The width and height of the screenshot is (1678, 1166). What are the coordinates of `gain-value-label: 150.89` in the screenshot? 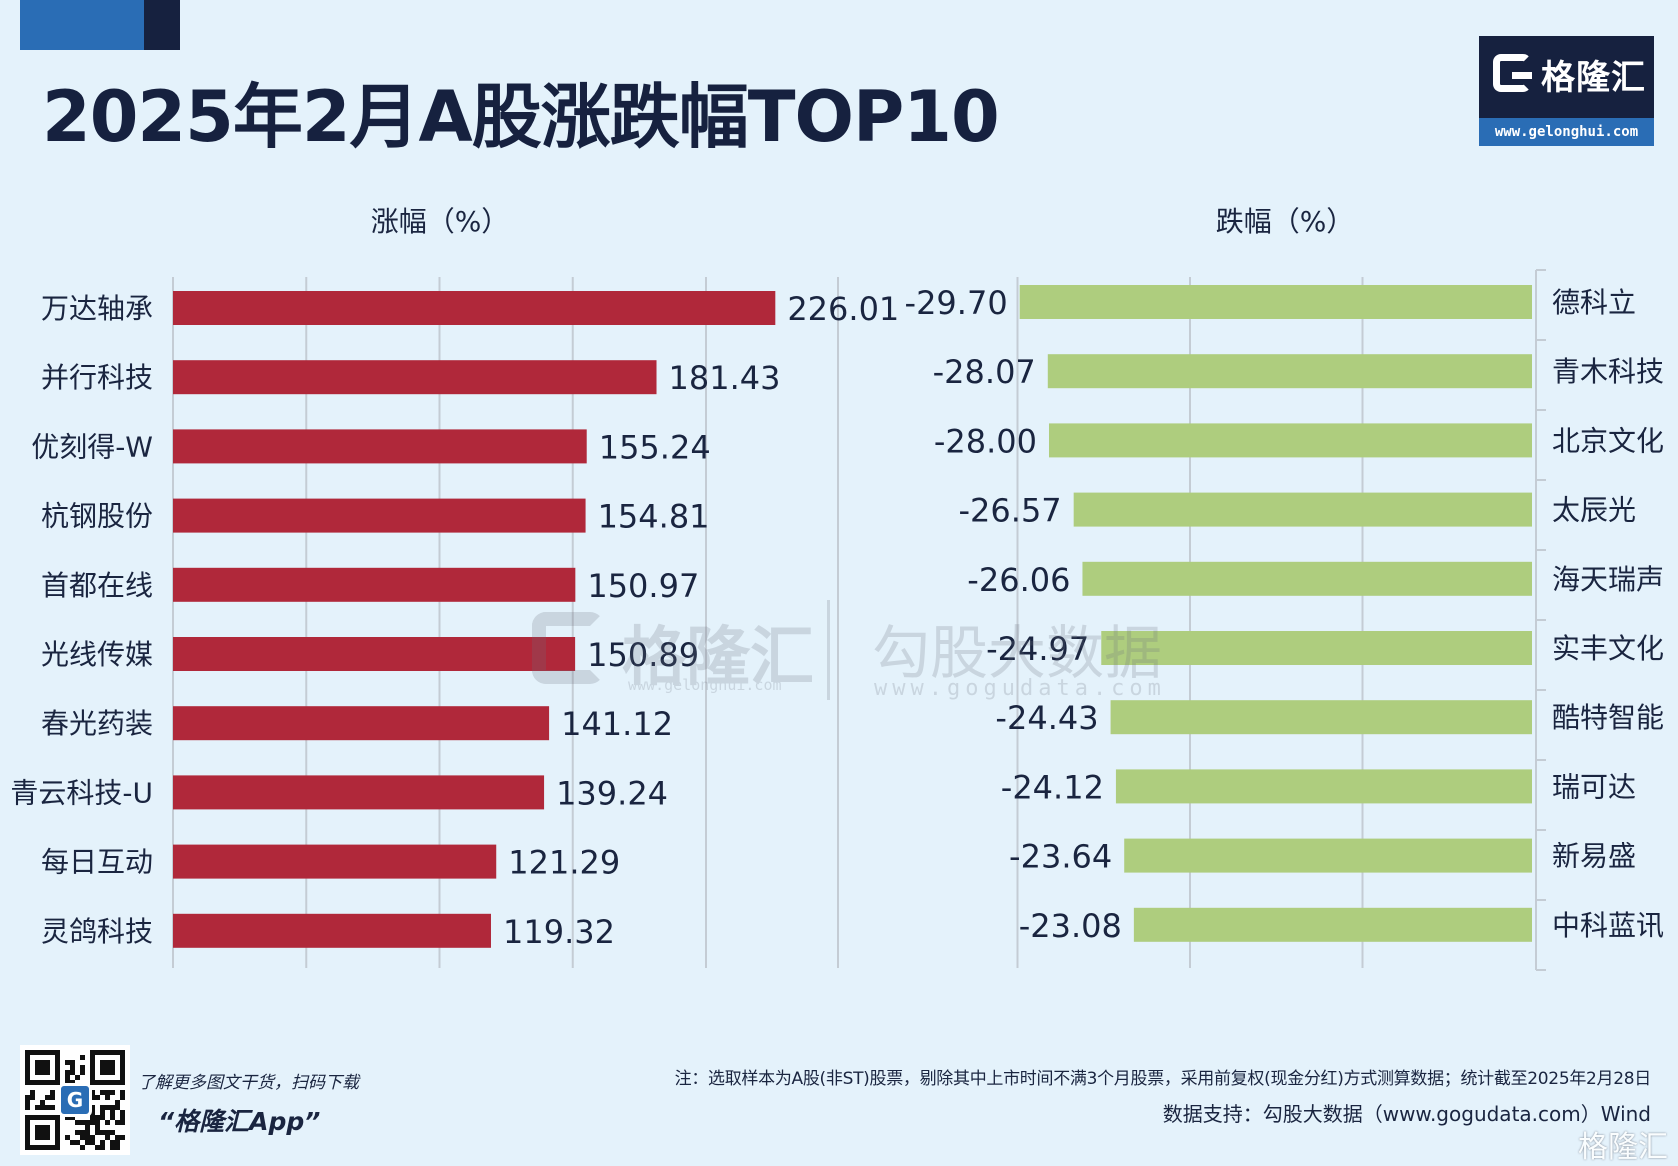 It's located at (643, 655).